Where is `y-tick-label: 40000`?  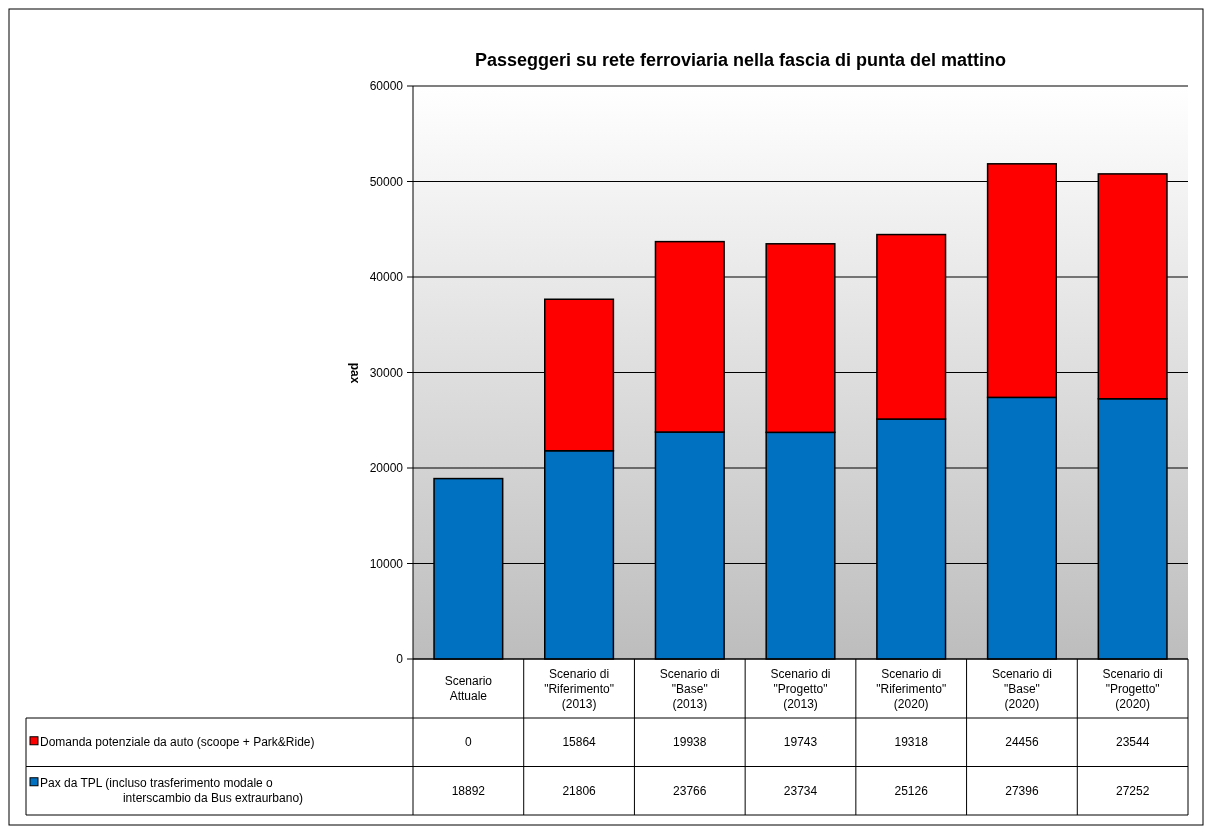 y-tick-label: 40000 is located at coordinates (386, 277).